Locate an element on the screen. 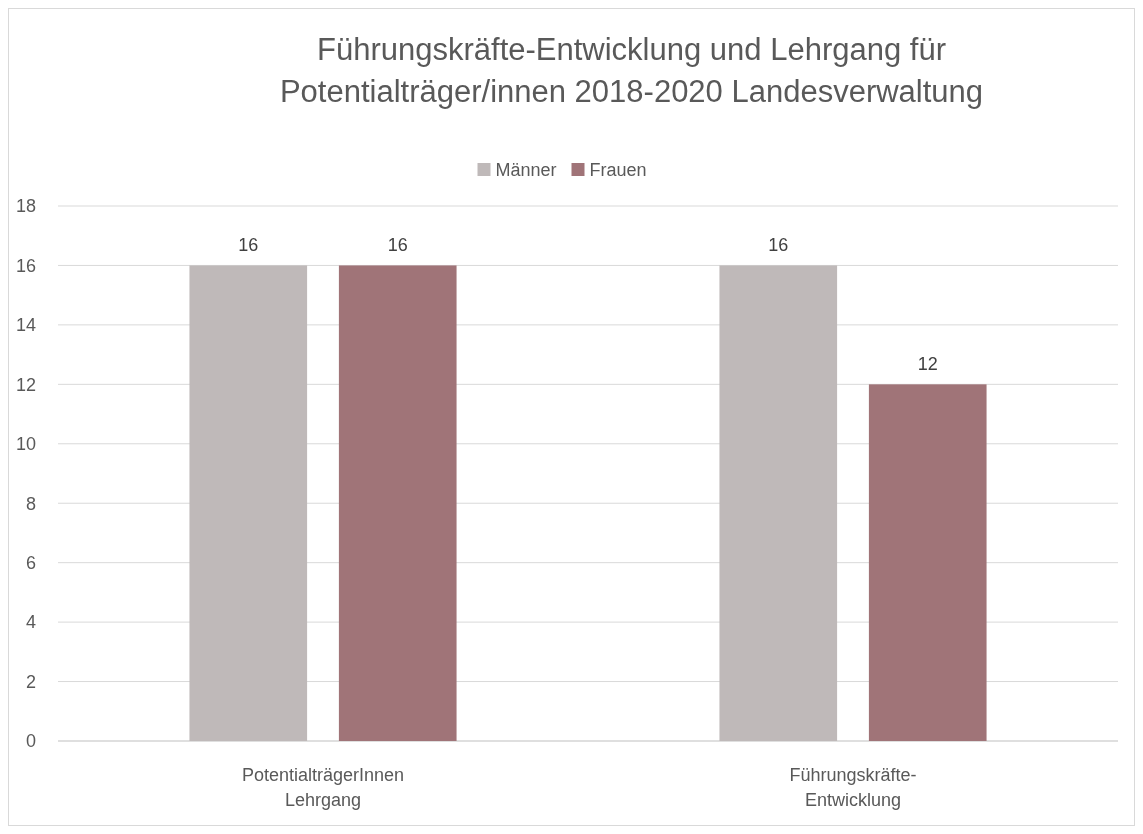  y-tick-label: 8 is located at coordinates (30, 503).